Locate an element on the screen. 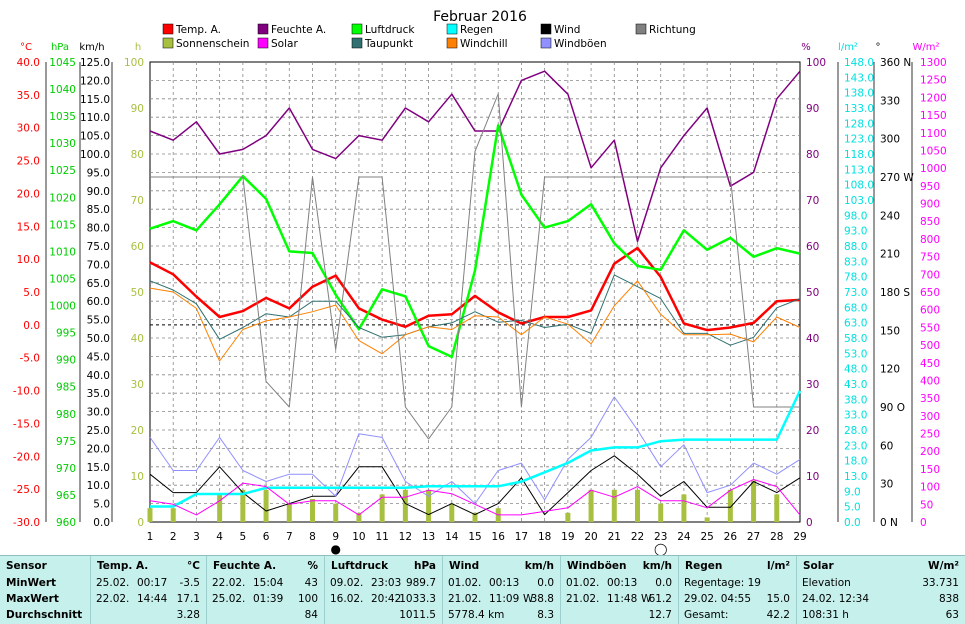 The image size is (965, 624). stats-row: 12.7 is located at coordinates (619, 615).